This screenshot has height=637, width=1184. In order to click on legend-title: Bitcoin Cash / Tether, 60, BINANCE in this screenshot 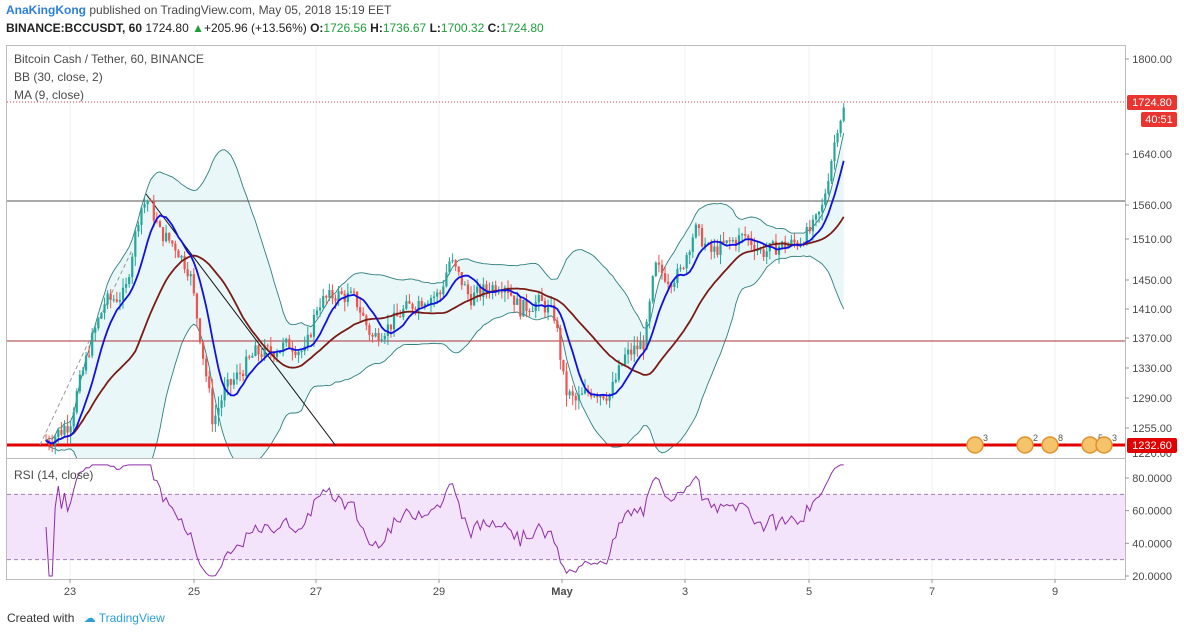, I will do `click(109, 59)`.